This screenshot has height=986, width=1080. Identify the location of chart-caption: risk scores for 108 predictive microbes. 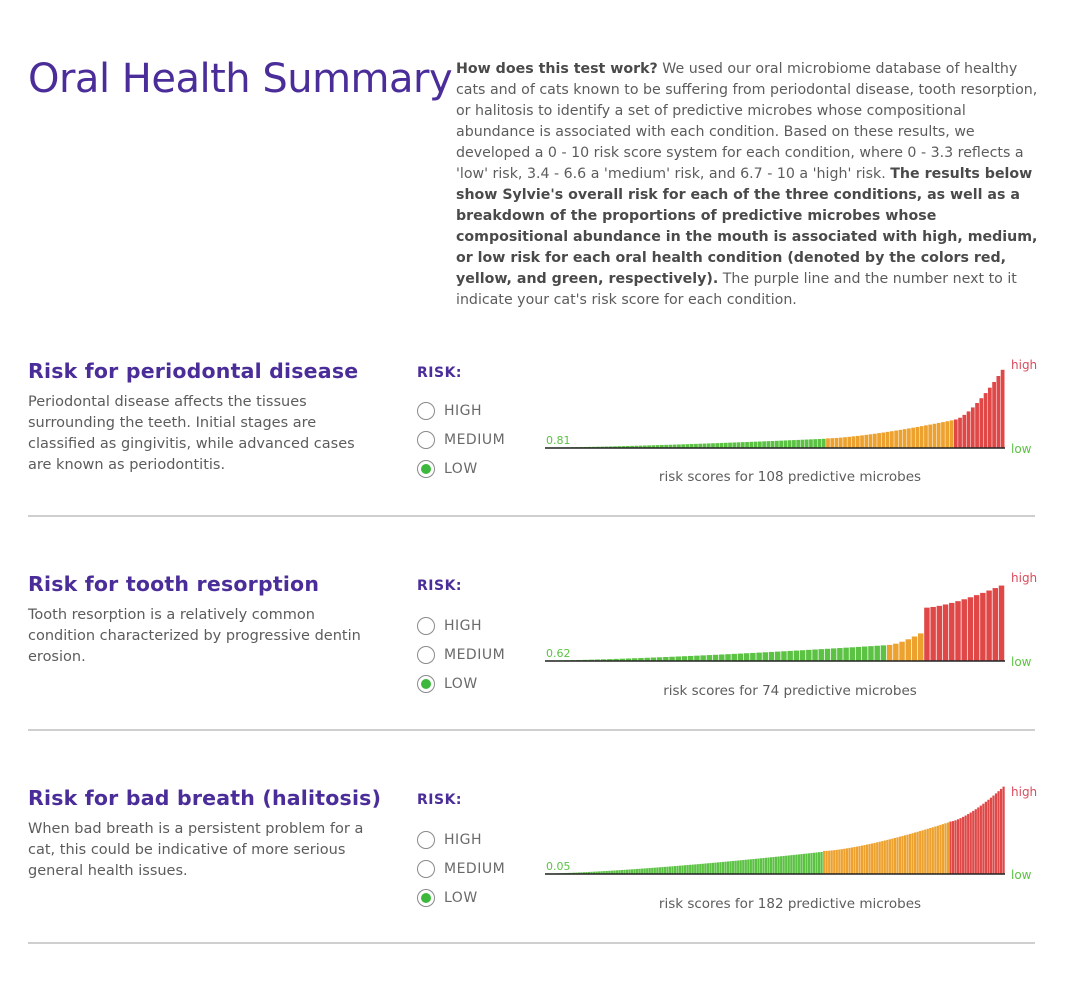
(790, 477).